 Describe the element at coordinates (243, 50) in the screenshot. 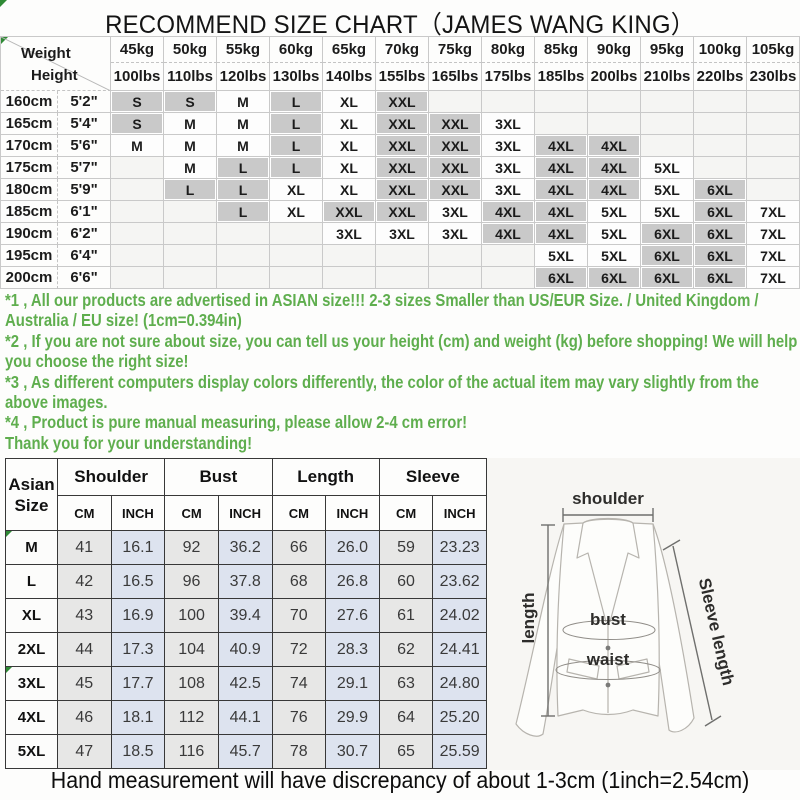

I see `weight-kg-header: 55kg` at that location.